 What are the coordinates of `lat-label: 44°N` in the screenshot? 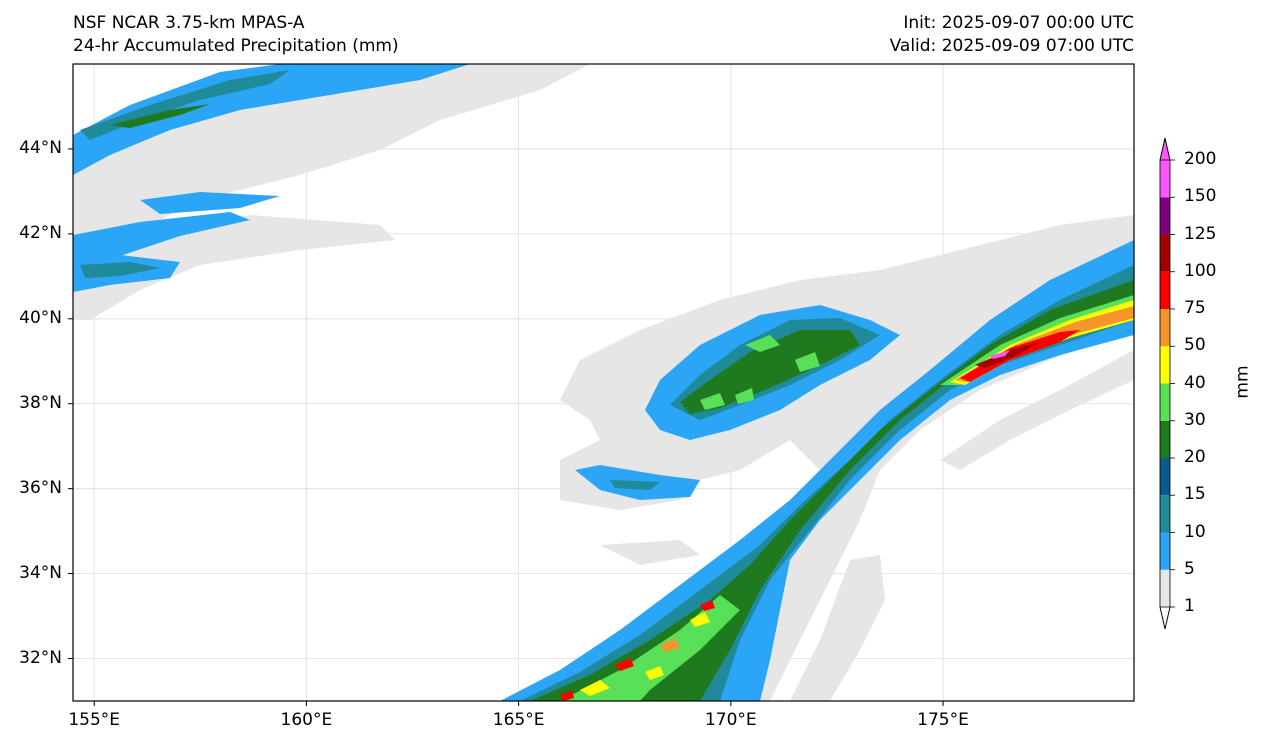 It's located at (40, 147).